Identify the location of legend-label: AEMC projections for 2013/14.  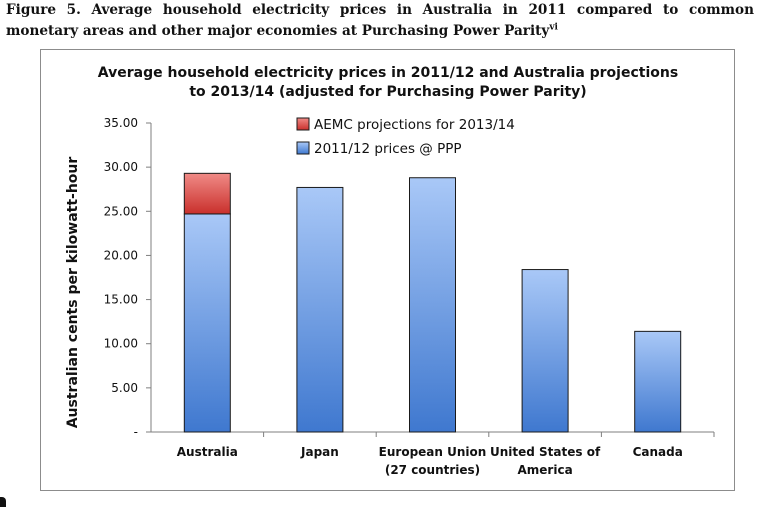
(414, 125).